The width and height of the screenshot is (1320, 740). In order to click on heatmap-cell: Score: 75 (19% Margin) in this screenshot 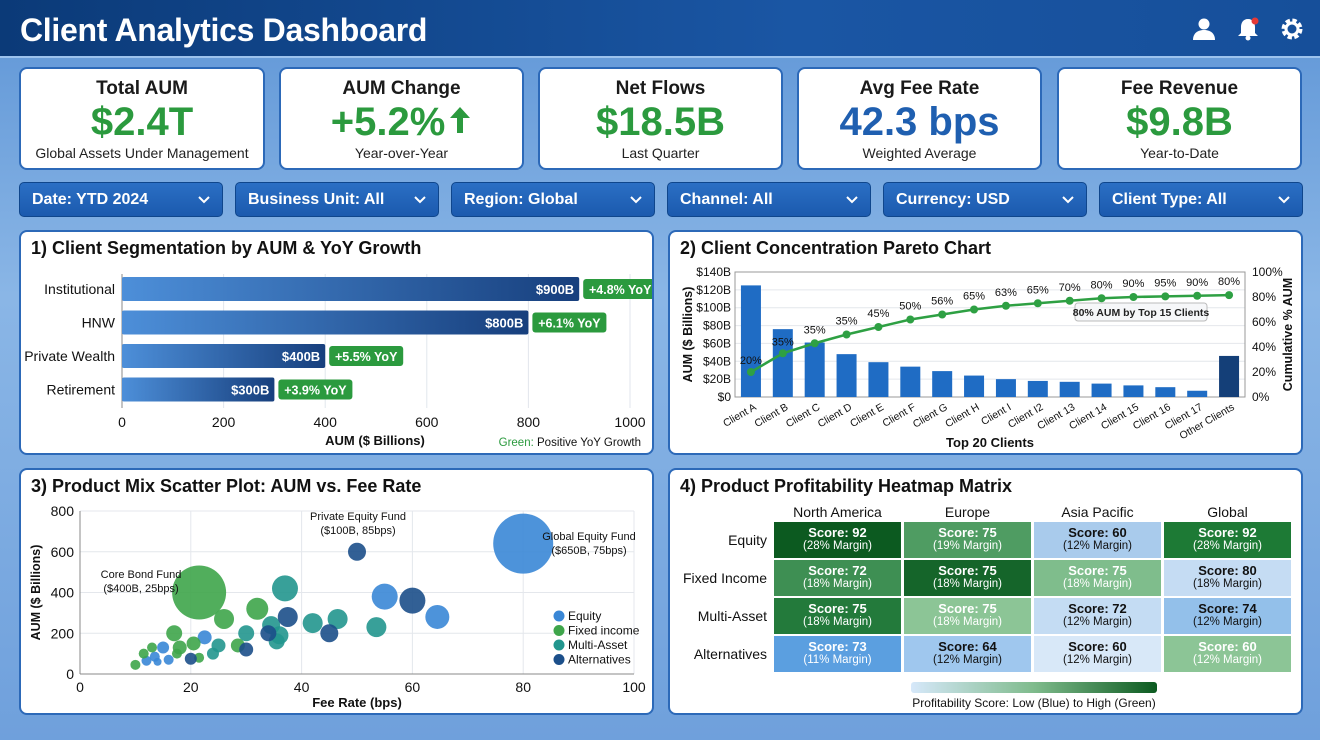, I will do `click(967, 540)`.